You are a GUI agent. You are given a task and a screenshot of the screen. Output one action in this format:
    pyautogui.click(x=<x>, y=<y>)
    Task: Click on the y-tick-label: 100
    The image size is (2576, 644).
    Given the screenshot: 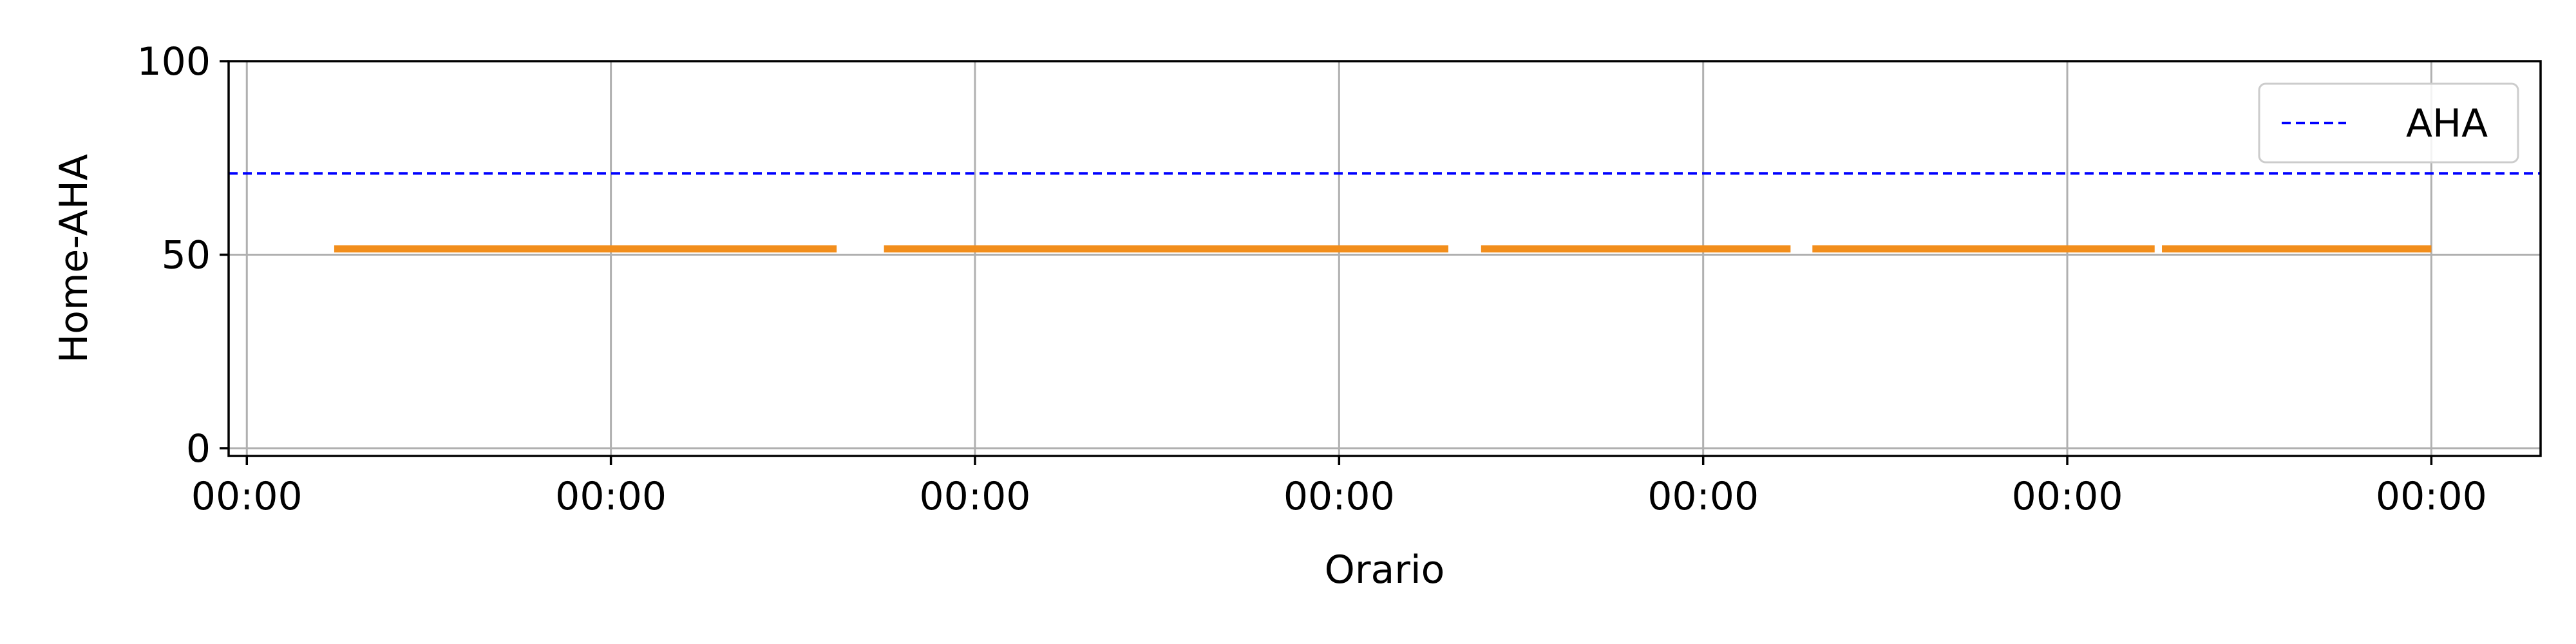 What is the action you would take?
    pyautogui.click(x=174, y=62)
    